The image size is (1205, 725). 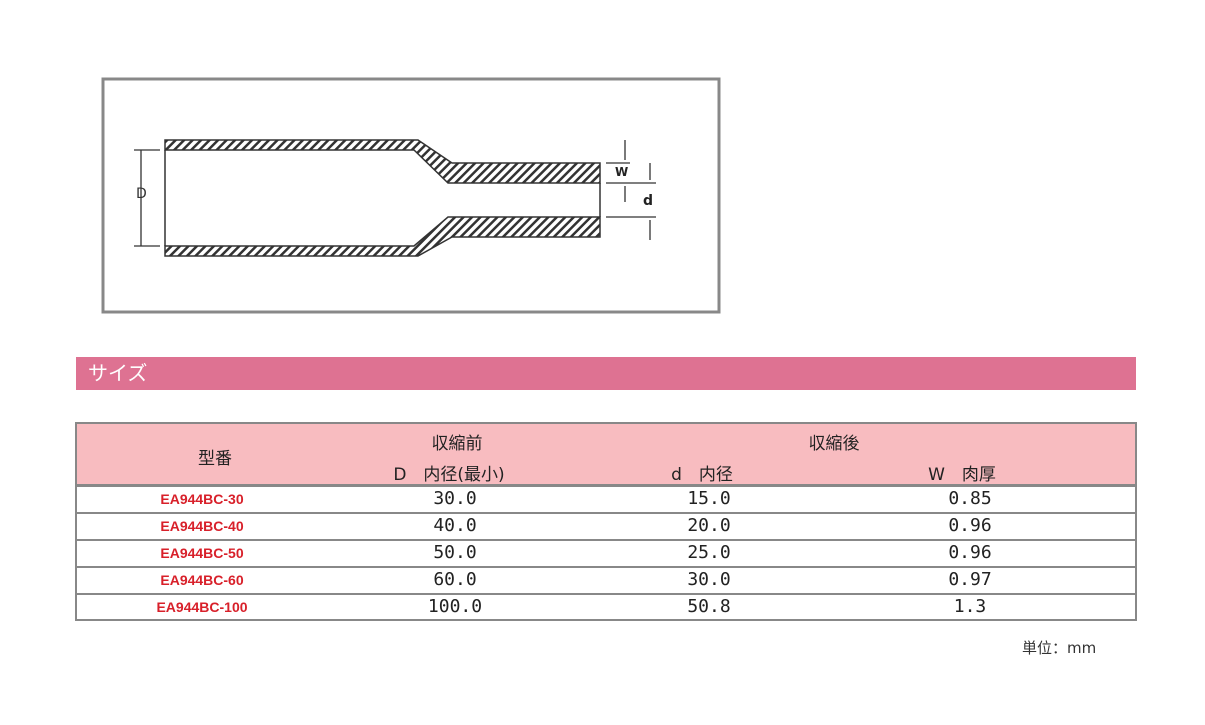 What do you see at coordinates (970, 579) in the screenshot?
I see `cell-W: 0.97` at bounding box center [970, 579].